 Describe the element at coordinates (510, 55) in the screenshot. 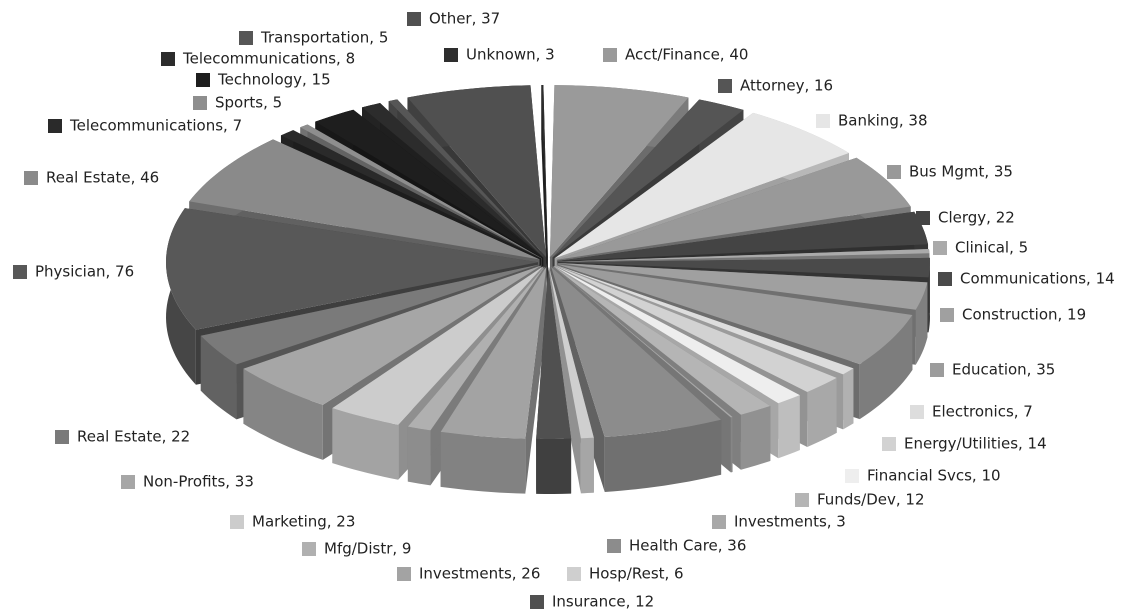

I see `data-label: Unknown, 3` at that location.